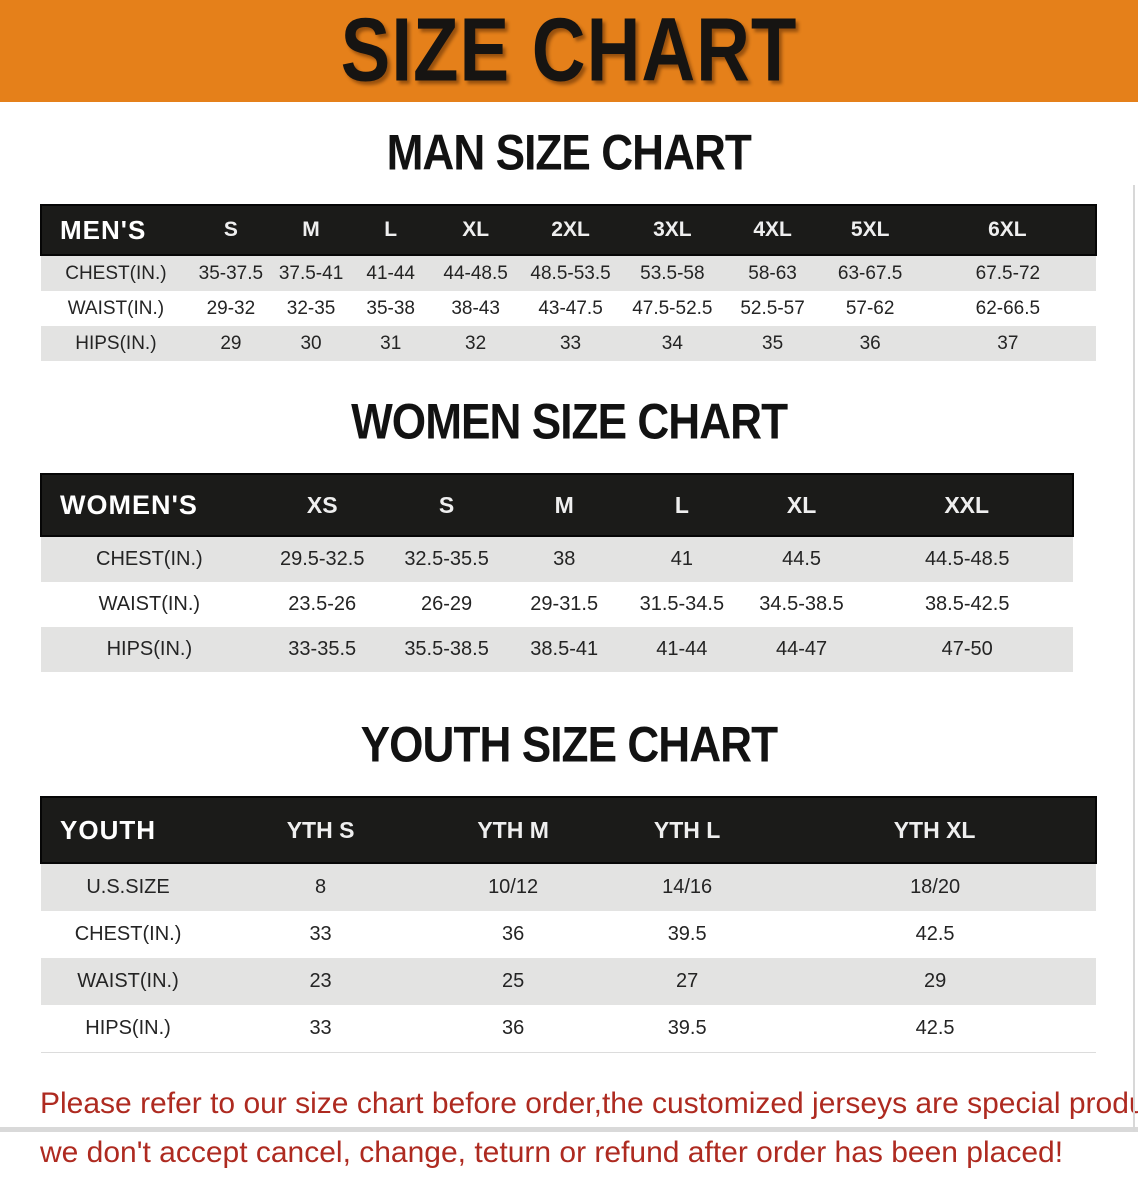  I want to click on table-cell: 47-50, so click(967, 649).